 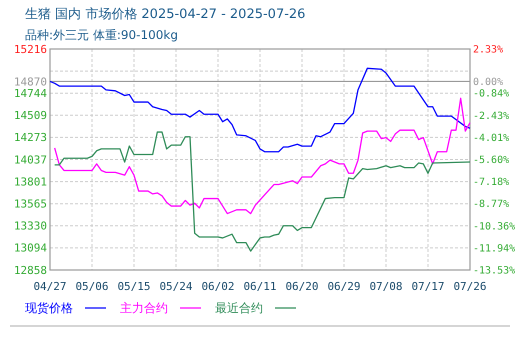 What do you see at coordinates (218, 286) in the screenshot?
I see `x-tick-label: 06/02` at bounding box center [218, 286].